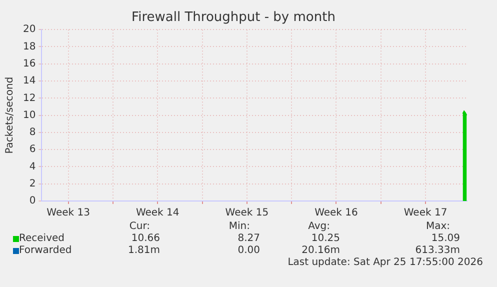 The height and width of the screenshot is (287, 497). I want to click on legend-label: Forwarded, so click(45, 250).